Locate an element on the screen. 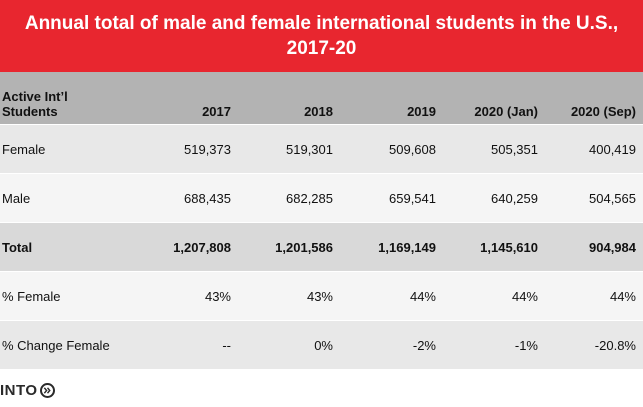  table-cell: 904,984 is located at coordinates (594, 247).